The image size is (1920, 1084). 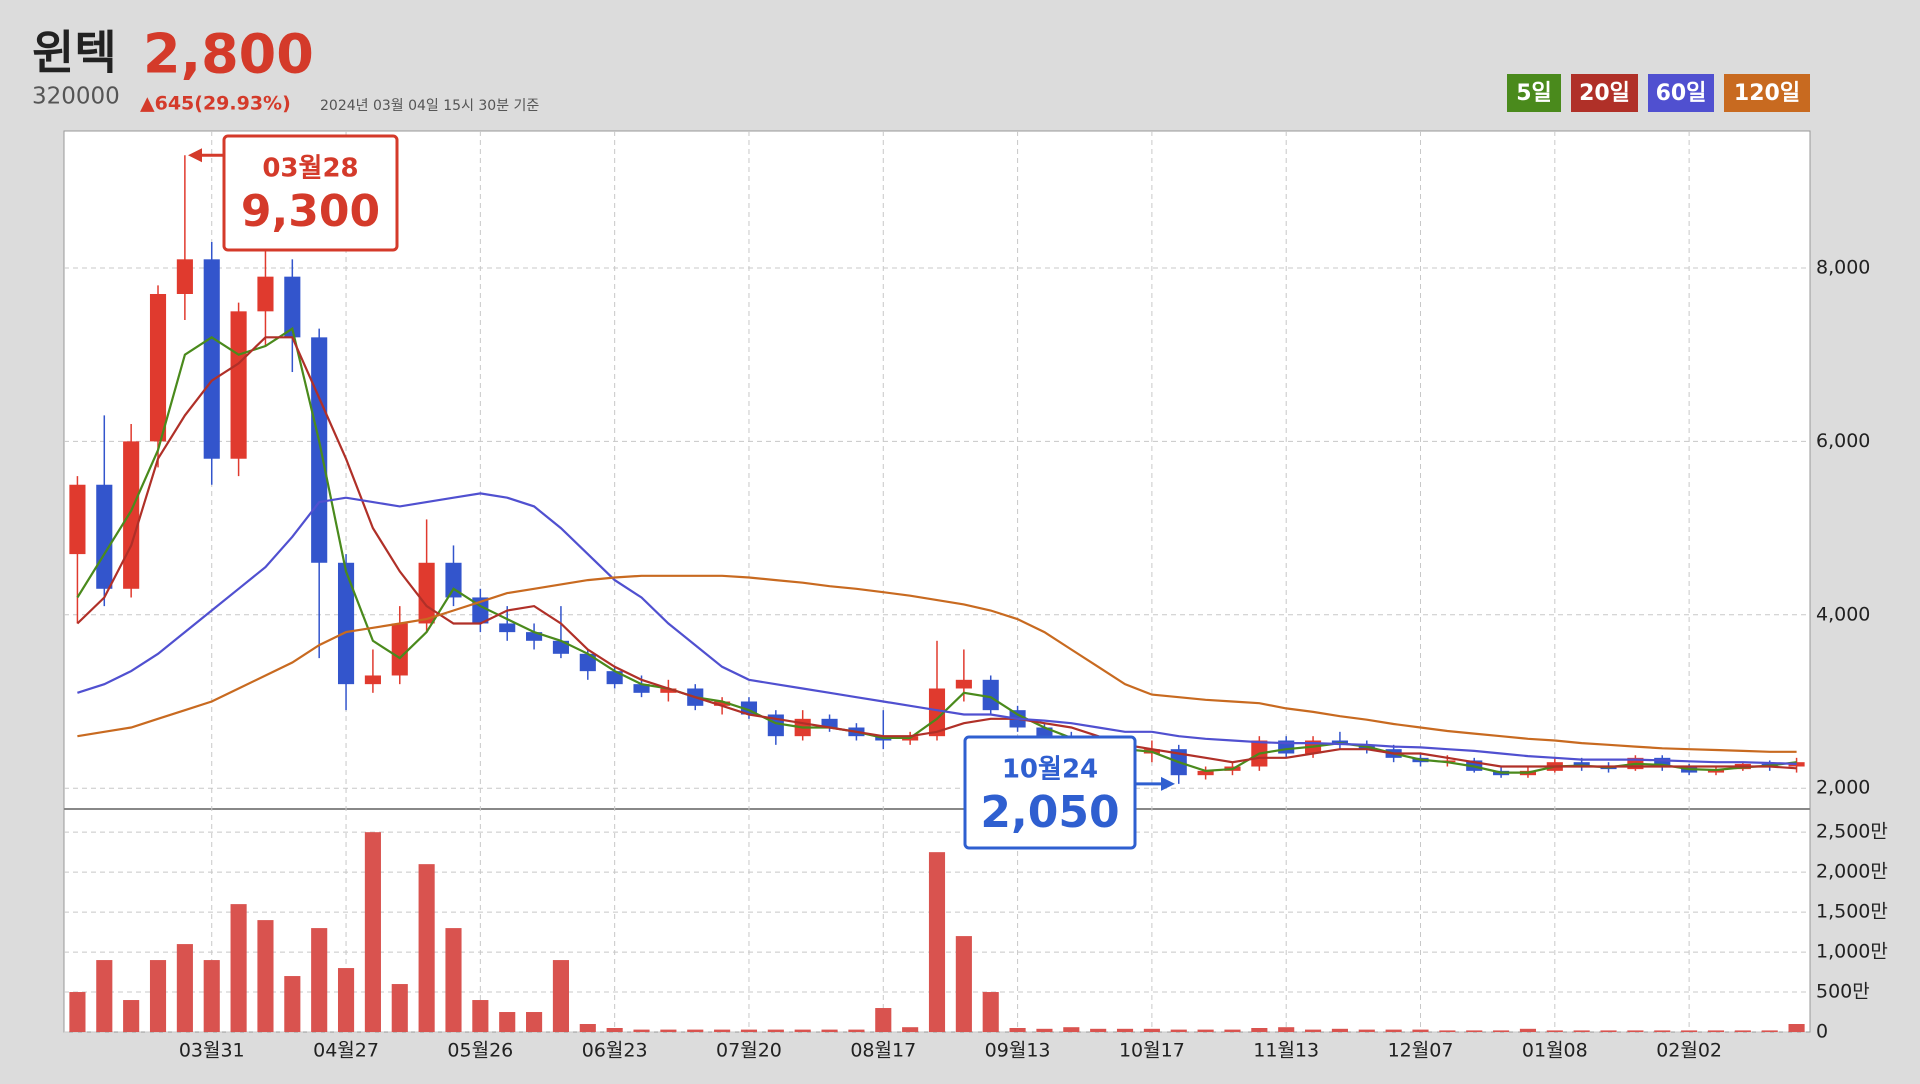 I want to click on x-tick-label: 10월17, so click(x=1152, y=1051).